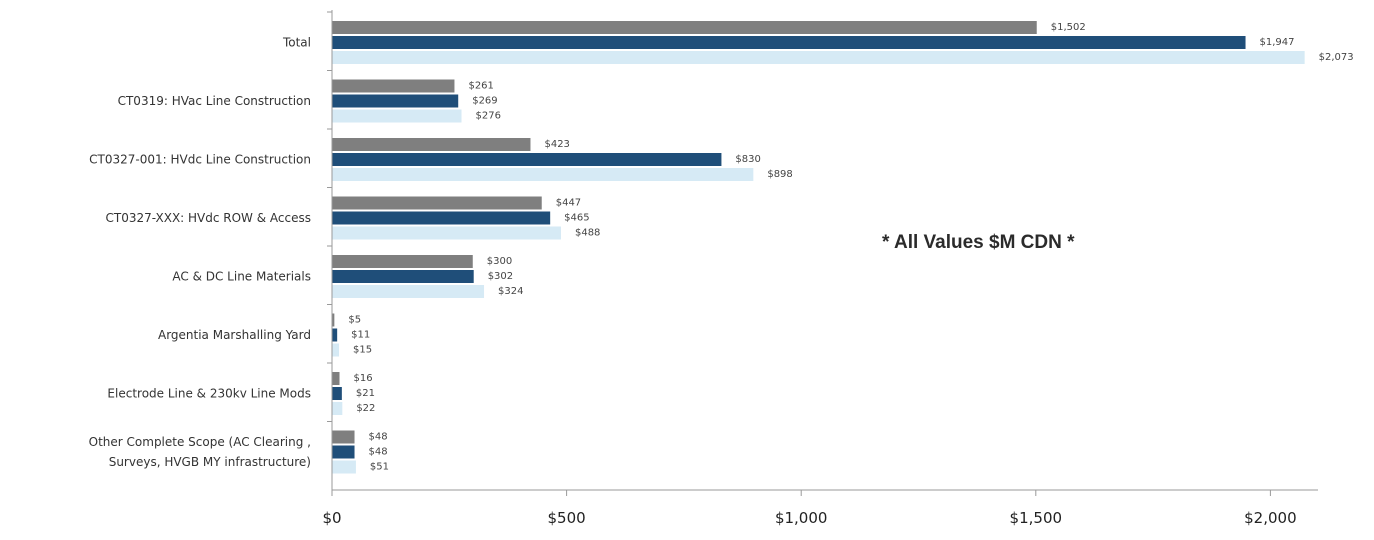 This screenshot has height=540, width=1374. I want to click on data-label: $16, so click(363, 378).